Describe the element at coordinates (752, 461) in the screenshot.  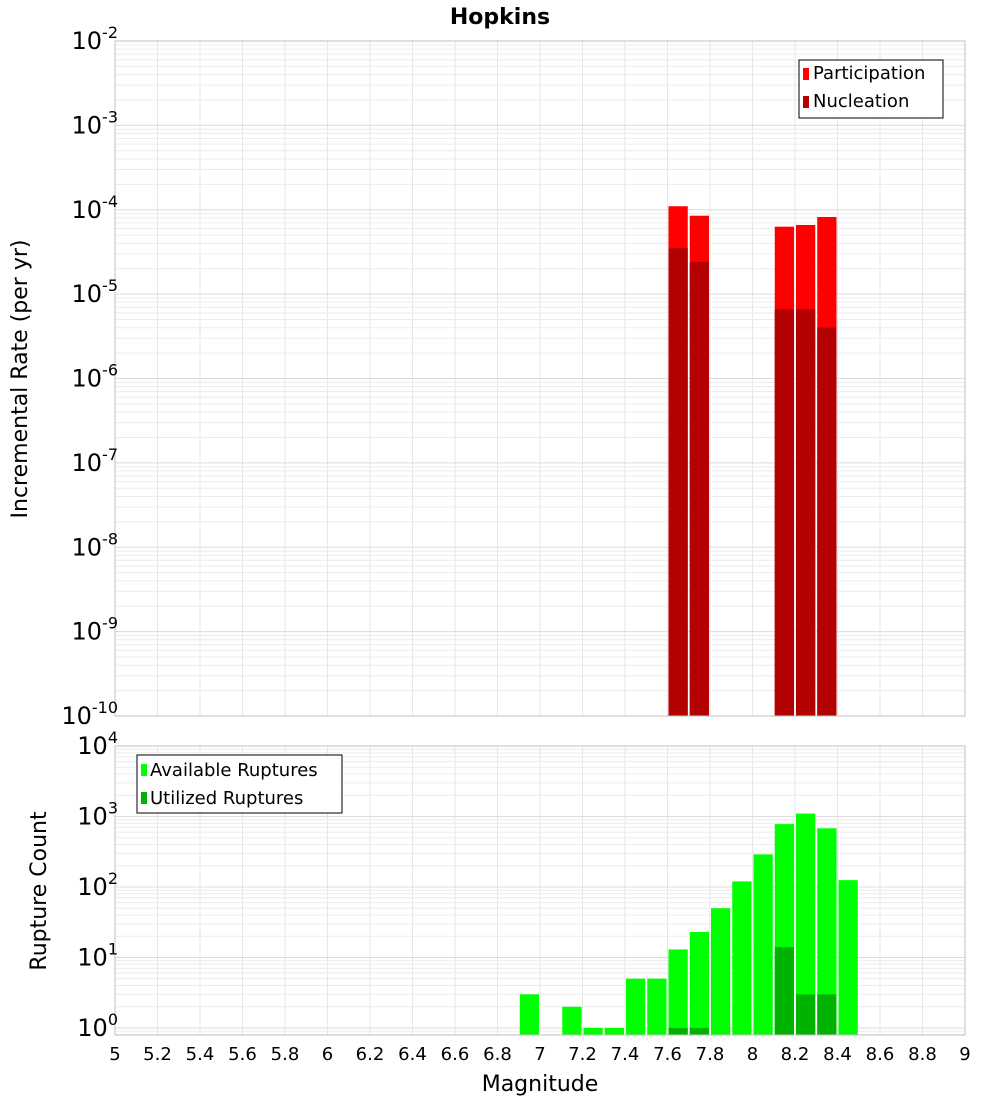
I see `rate-bars` at that location.